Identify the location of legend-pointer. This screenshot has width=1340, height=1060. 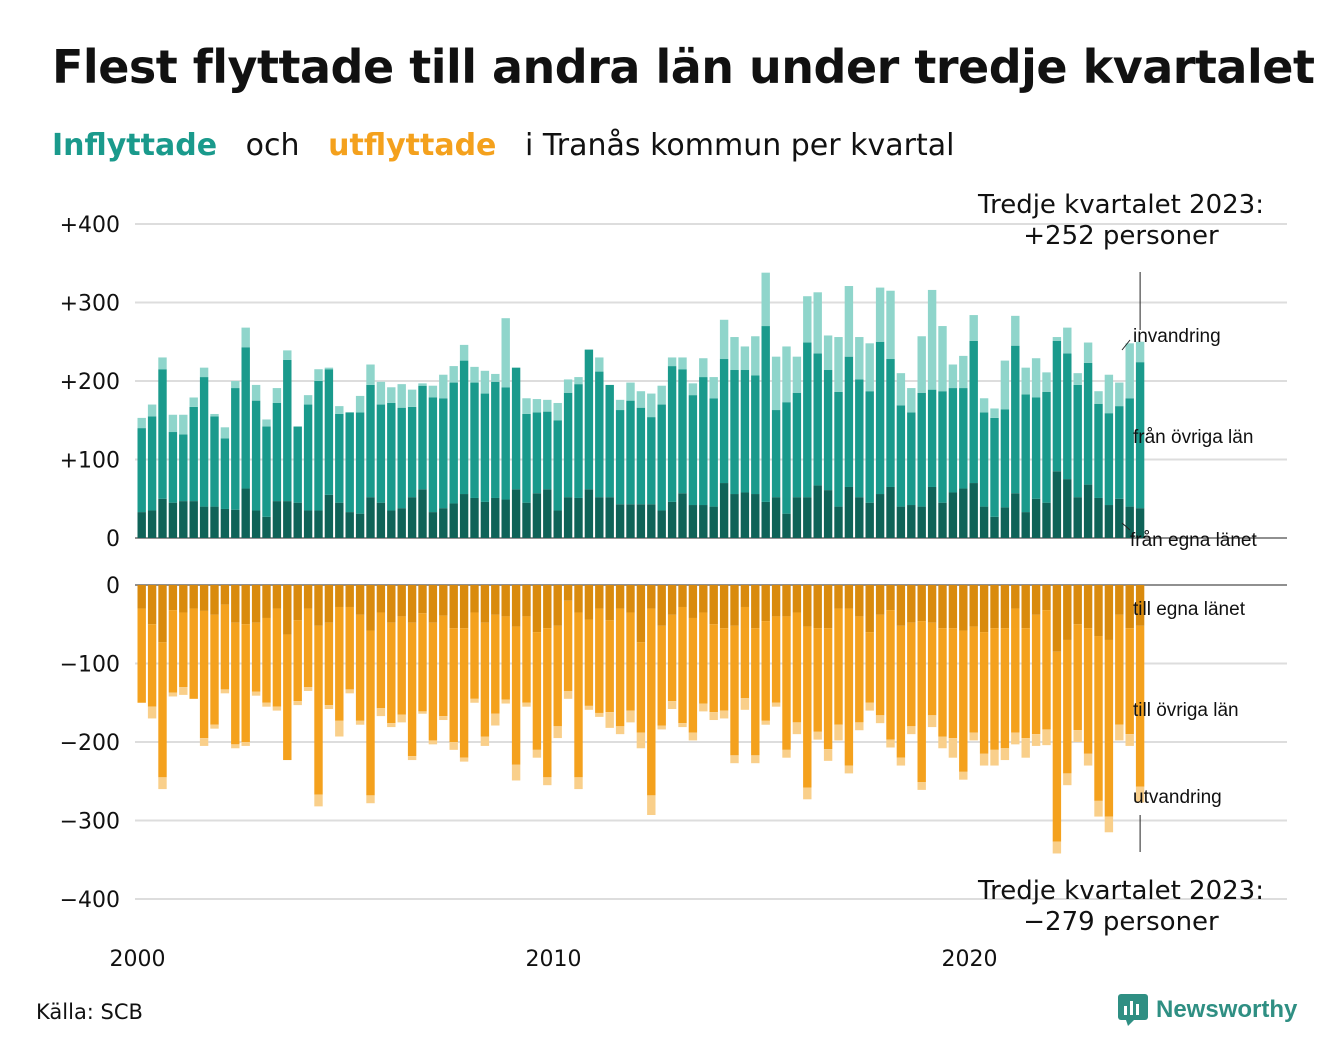
(1126, 345).